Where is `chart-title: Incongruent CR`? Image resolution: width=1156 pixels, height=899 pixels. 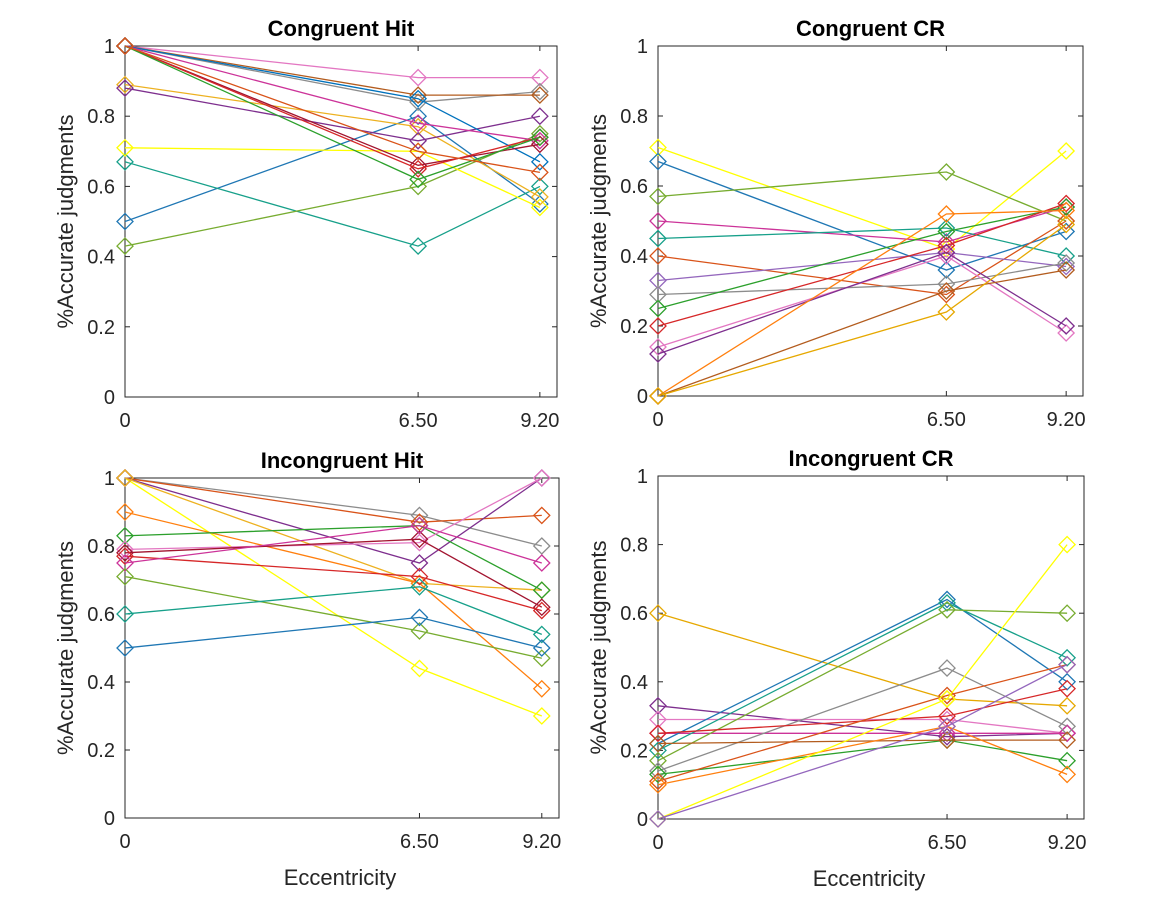 chart-title: Incongruent CR is located at coordinates (871, 458).